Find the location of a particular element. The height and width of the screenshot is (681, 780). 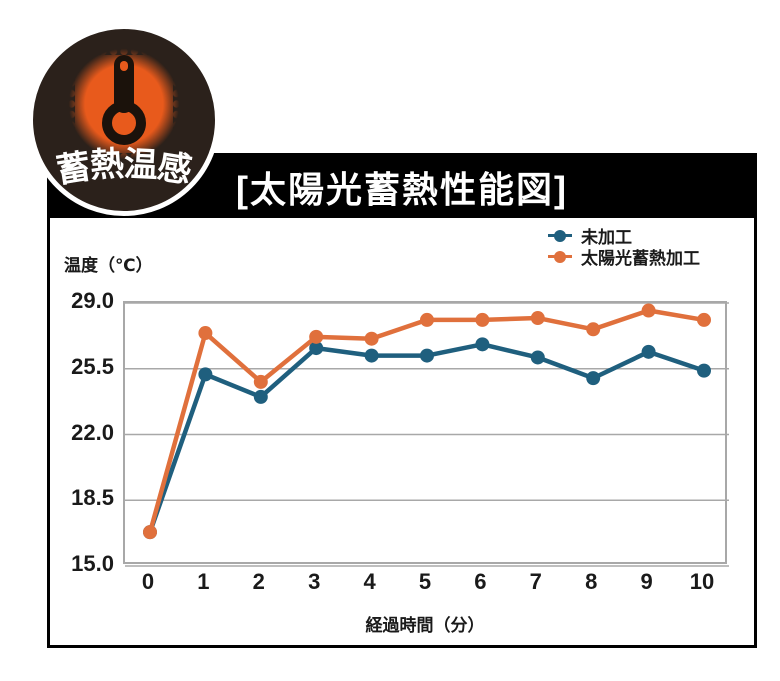

y-tick-label: 25.5 is located at coordinates (92, 366).